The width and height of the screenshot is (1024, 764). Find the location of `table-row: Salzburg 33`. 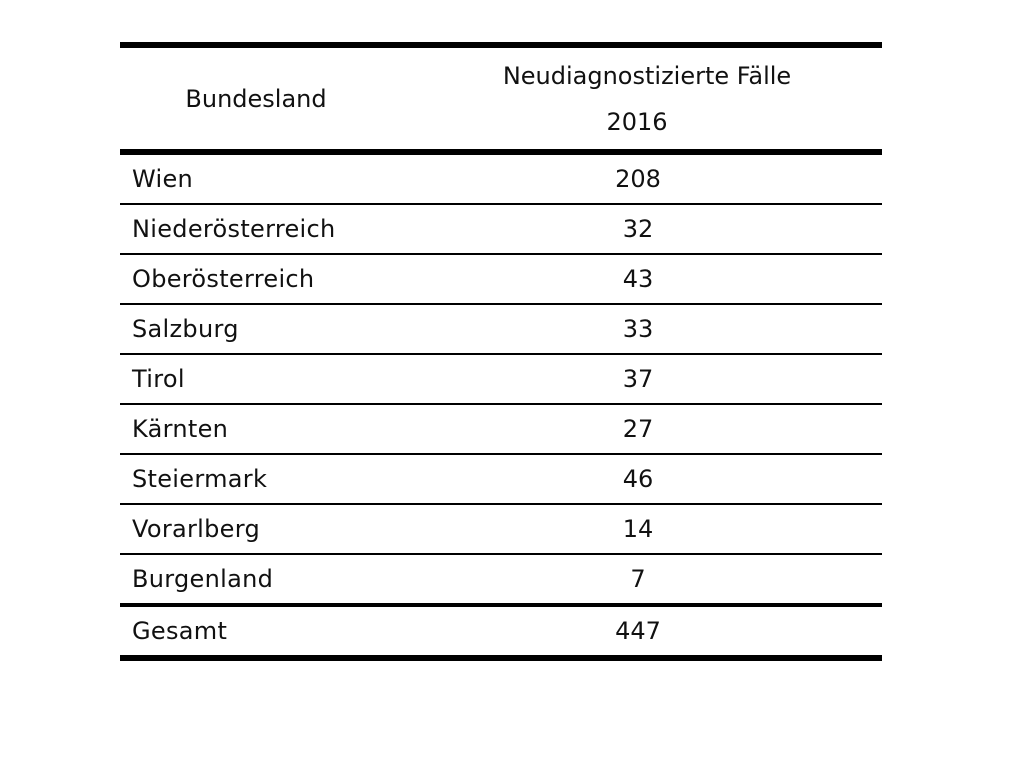

table-row: Salzburg 33 is located at coordinates (501, 329).